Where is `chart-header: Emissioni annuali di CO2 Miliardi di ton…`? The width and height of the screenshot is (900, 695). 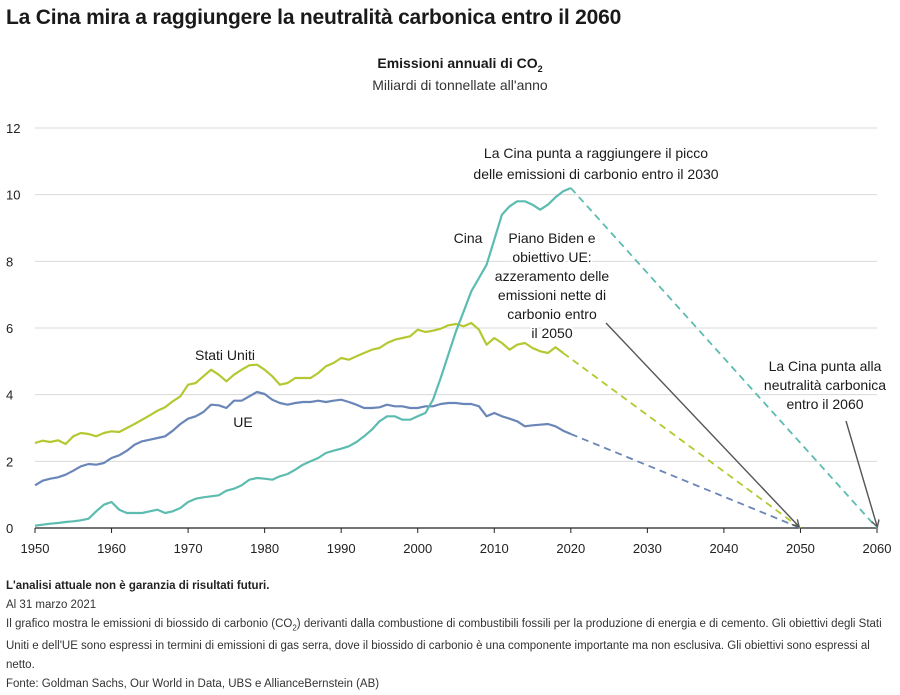 chart-header: Emissioni annuali di CO2 Miliardi di ton… is located at coordinates (460, 74).